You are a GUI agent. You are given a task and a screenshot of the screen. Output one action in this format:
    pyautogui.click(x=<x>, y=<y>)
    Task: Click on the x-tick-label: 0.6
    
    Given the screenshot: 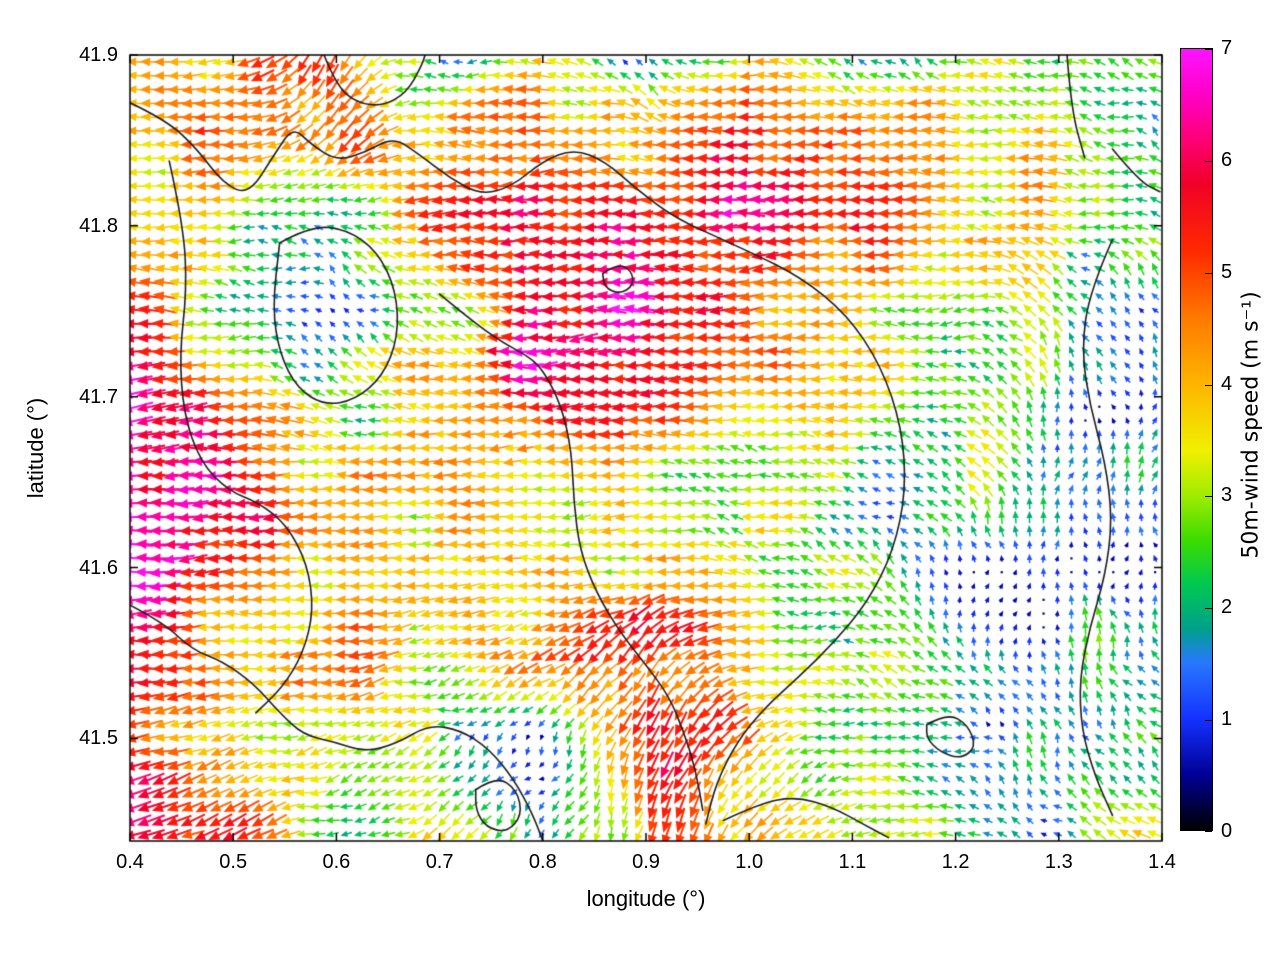 What is the action you would take?
    pyautogui.click(x=336, y=862)
    